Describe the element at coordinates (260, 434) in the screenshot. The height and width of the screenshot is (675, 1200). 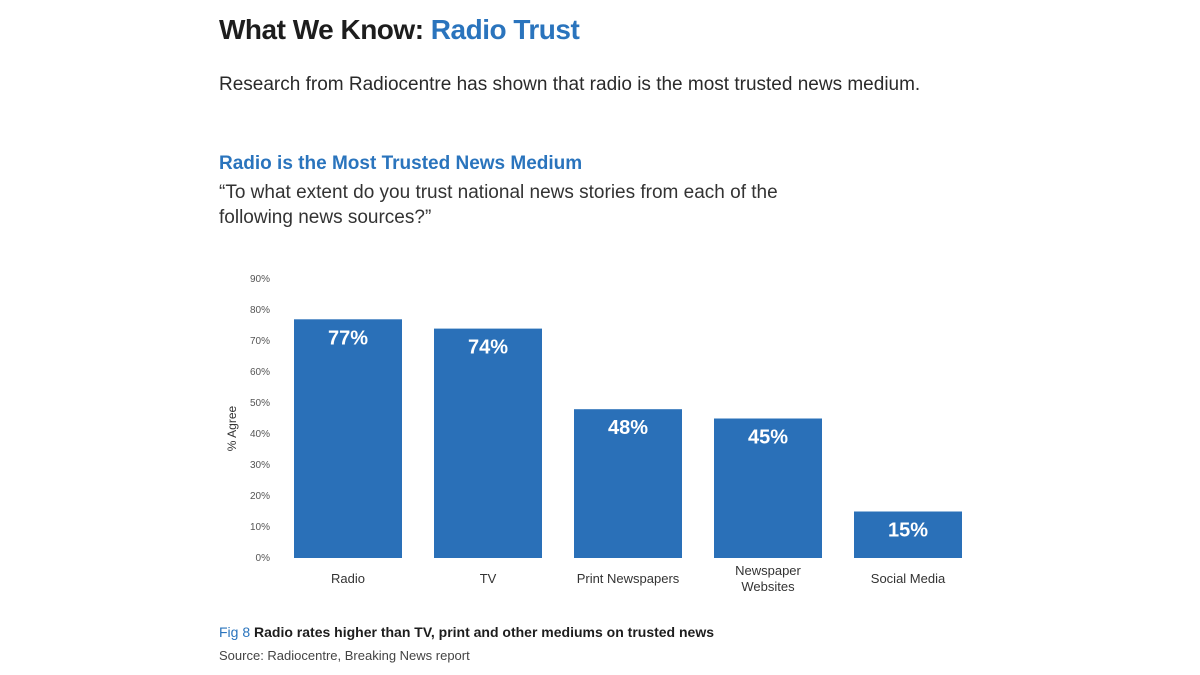
I see `y-tick-label: 40%` at that location.